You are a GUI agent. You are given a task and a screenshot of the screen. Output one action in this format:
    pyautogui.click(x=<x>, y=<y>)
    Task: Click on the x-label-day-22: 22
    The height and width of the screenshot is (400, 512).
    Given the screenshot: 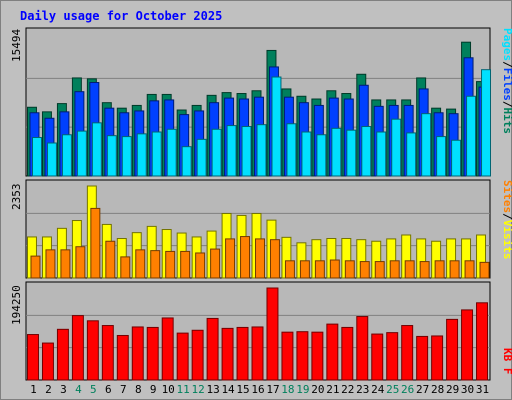 What is the action you would take?
    pyautogui.click(x=347, y=389)
    